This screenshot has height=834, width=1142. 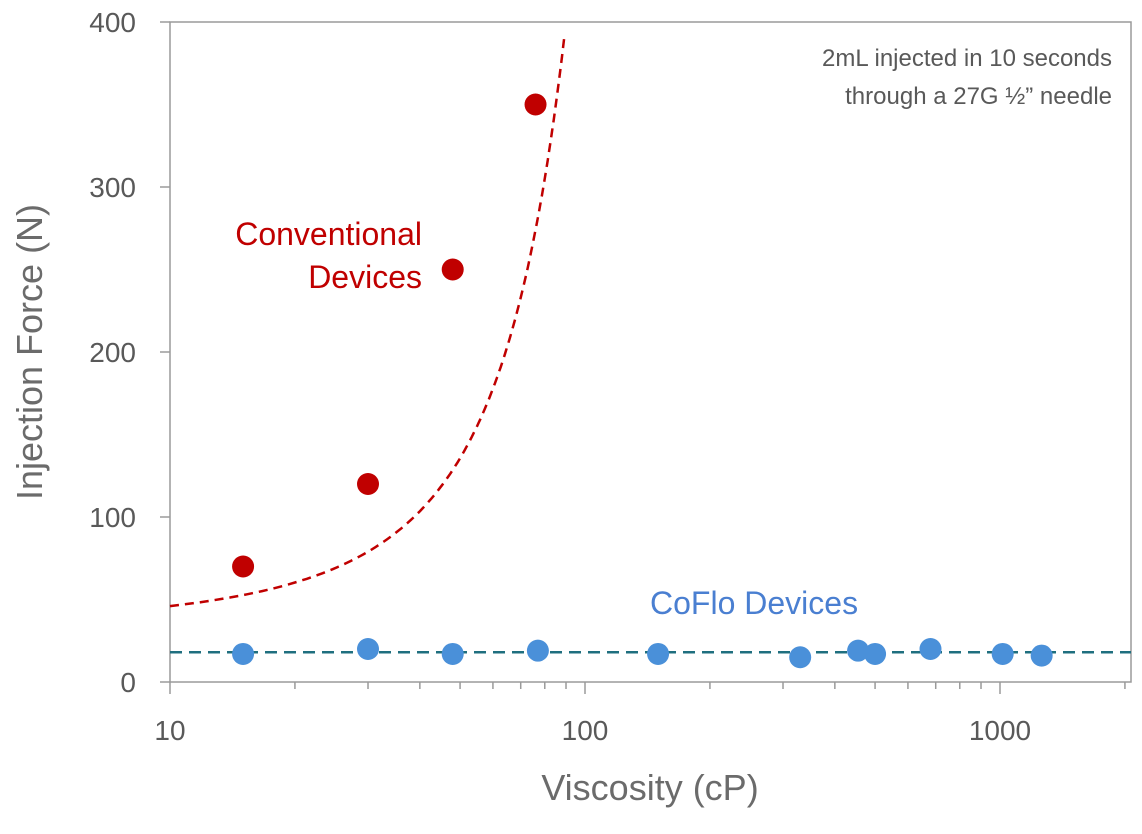 What do you see at coordinates (112, 187) in the screenshot?
I see `y-tick-label: 300` at bounding box center [112, 187].